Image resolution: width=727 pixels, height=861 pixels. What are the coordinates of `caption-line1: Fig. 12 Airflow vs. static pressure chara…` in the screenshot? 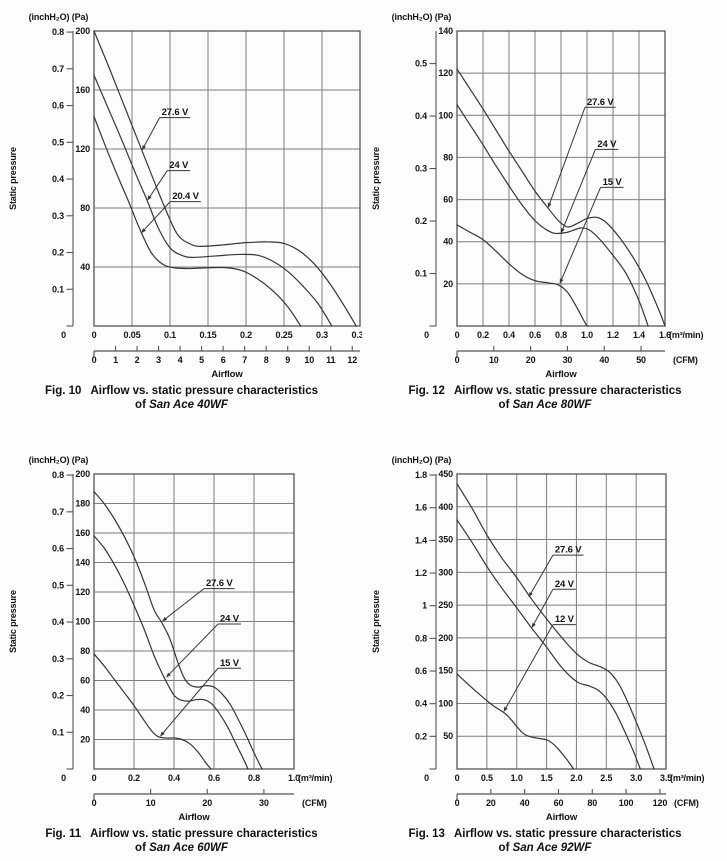 It's located at (545, 391).